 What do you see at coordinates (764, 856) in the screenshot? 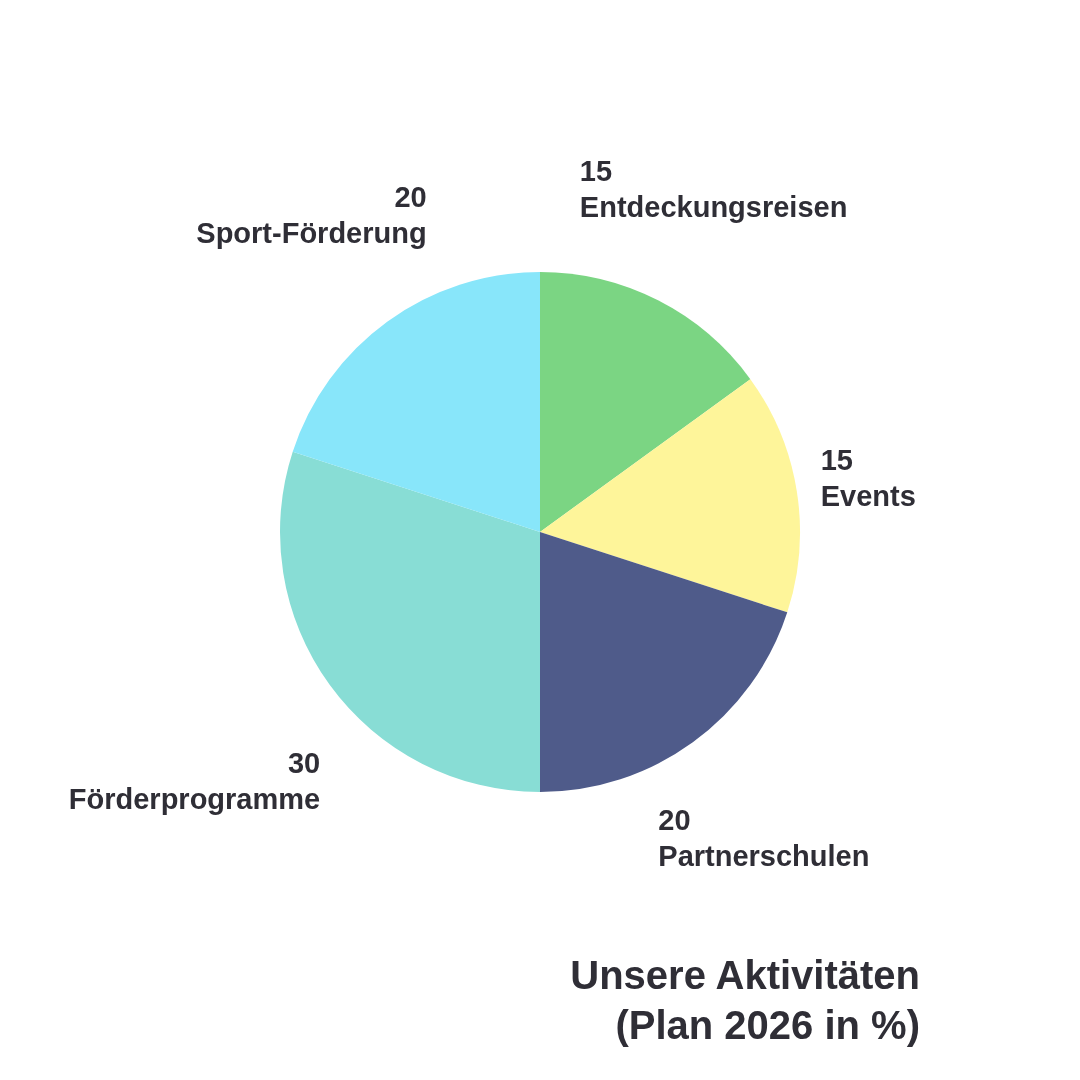
I see `slice-label: Partnerschulen` at bounding box center [764, 856].